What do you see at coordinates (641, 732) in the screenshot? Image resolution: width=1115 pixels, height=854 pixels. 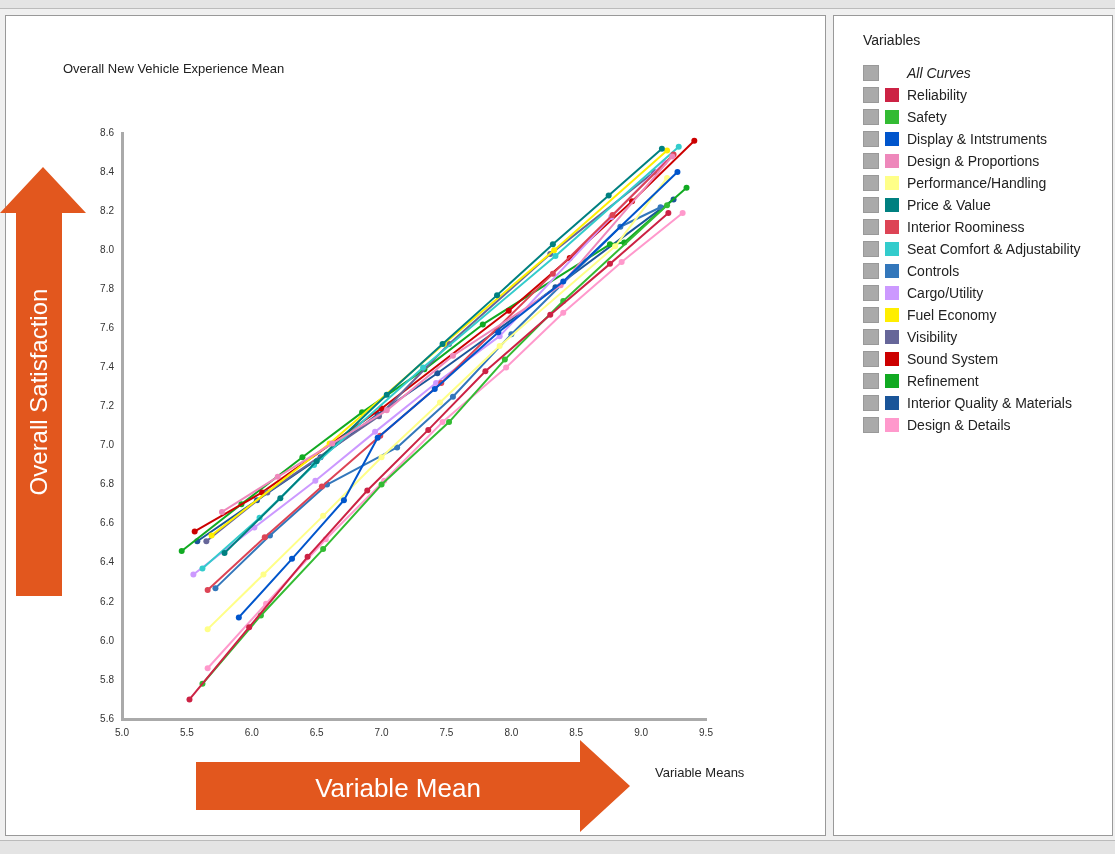 I see `x-tick-label: 9.0` at bounding box center [641, 732].